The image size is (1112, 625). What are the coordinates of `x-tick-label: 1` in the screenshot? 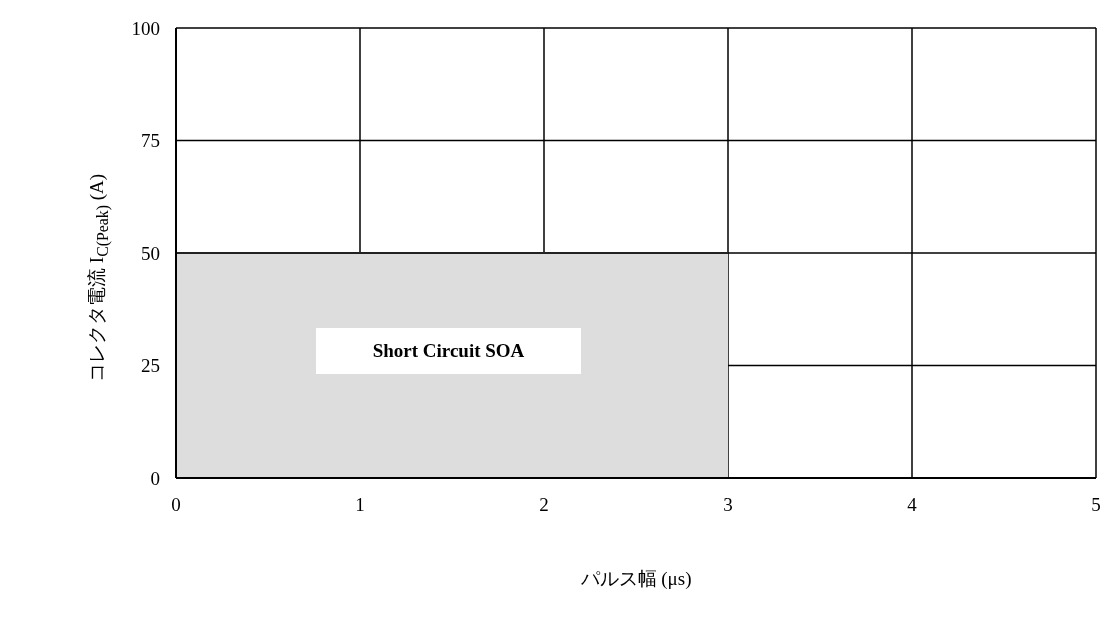 It's located at (360, 505).